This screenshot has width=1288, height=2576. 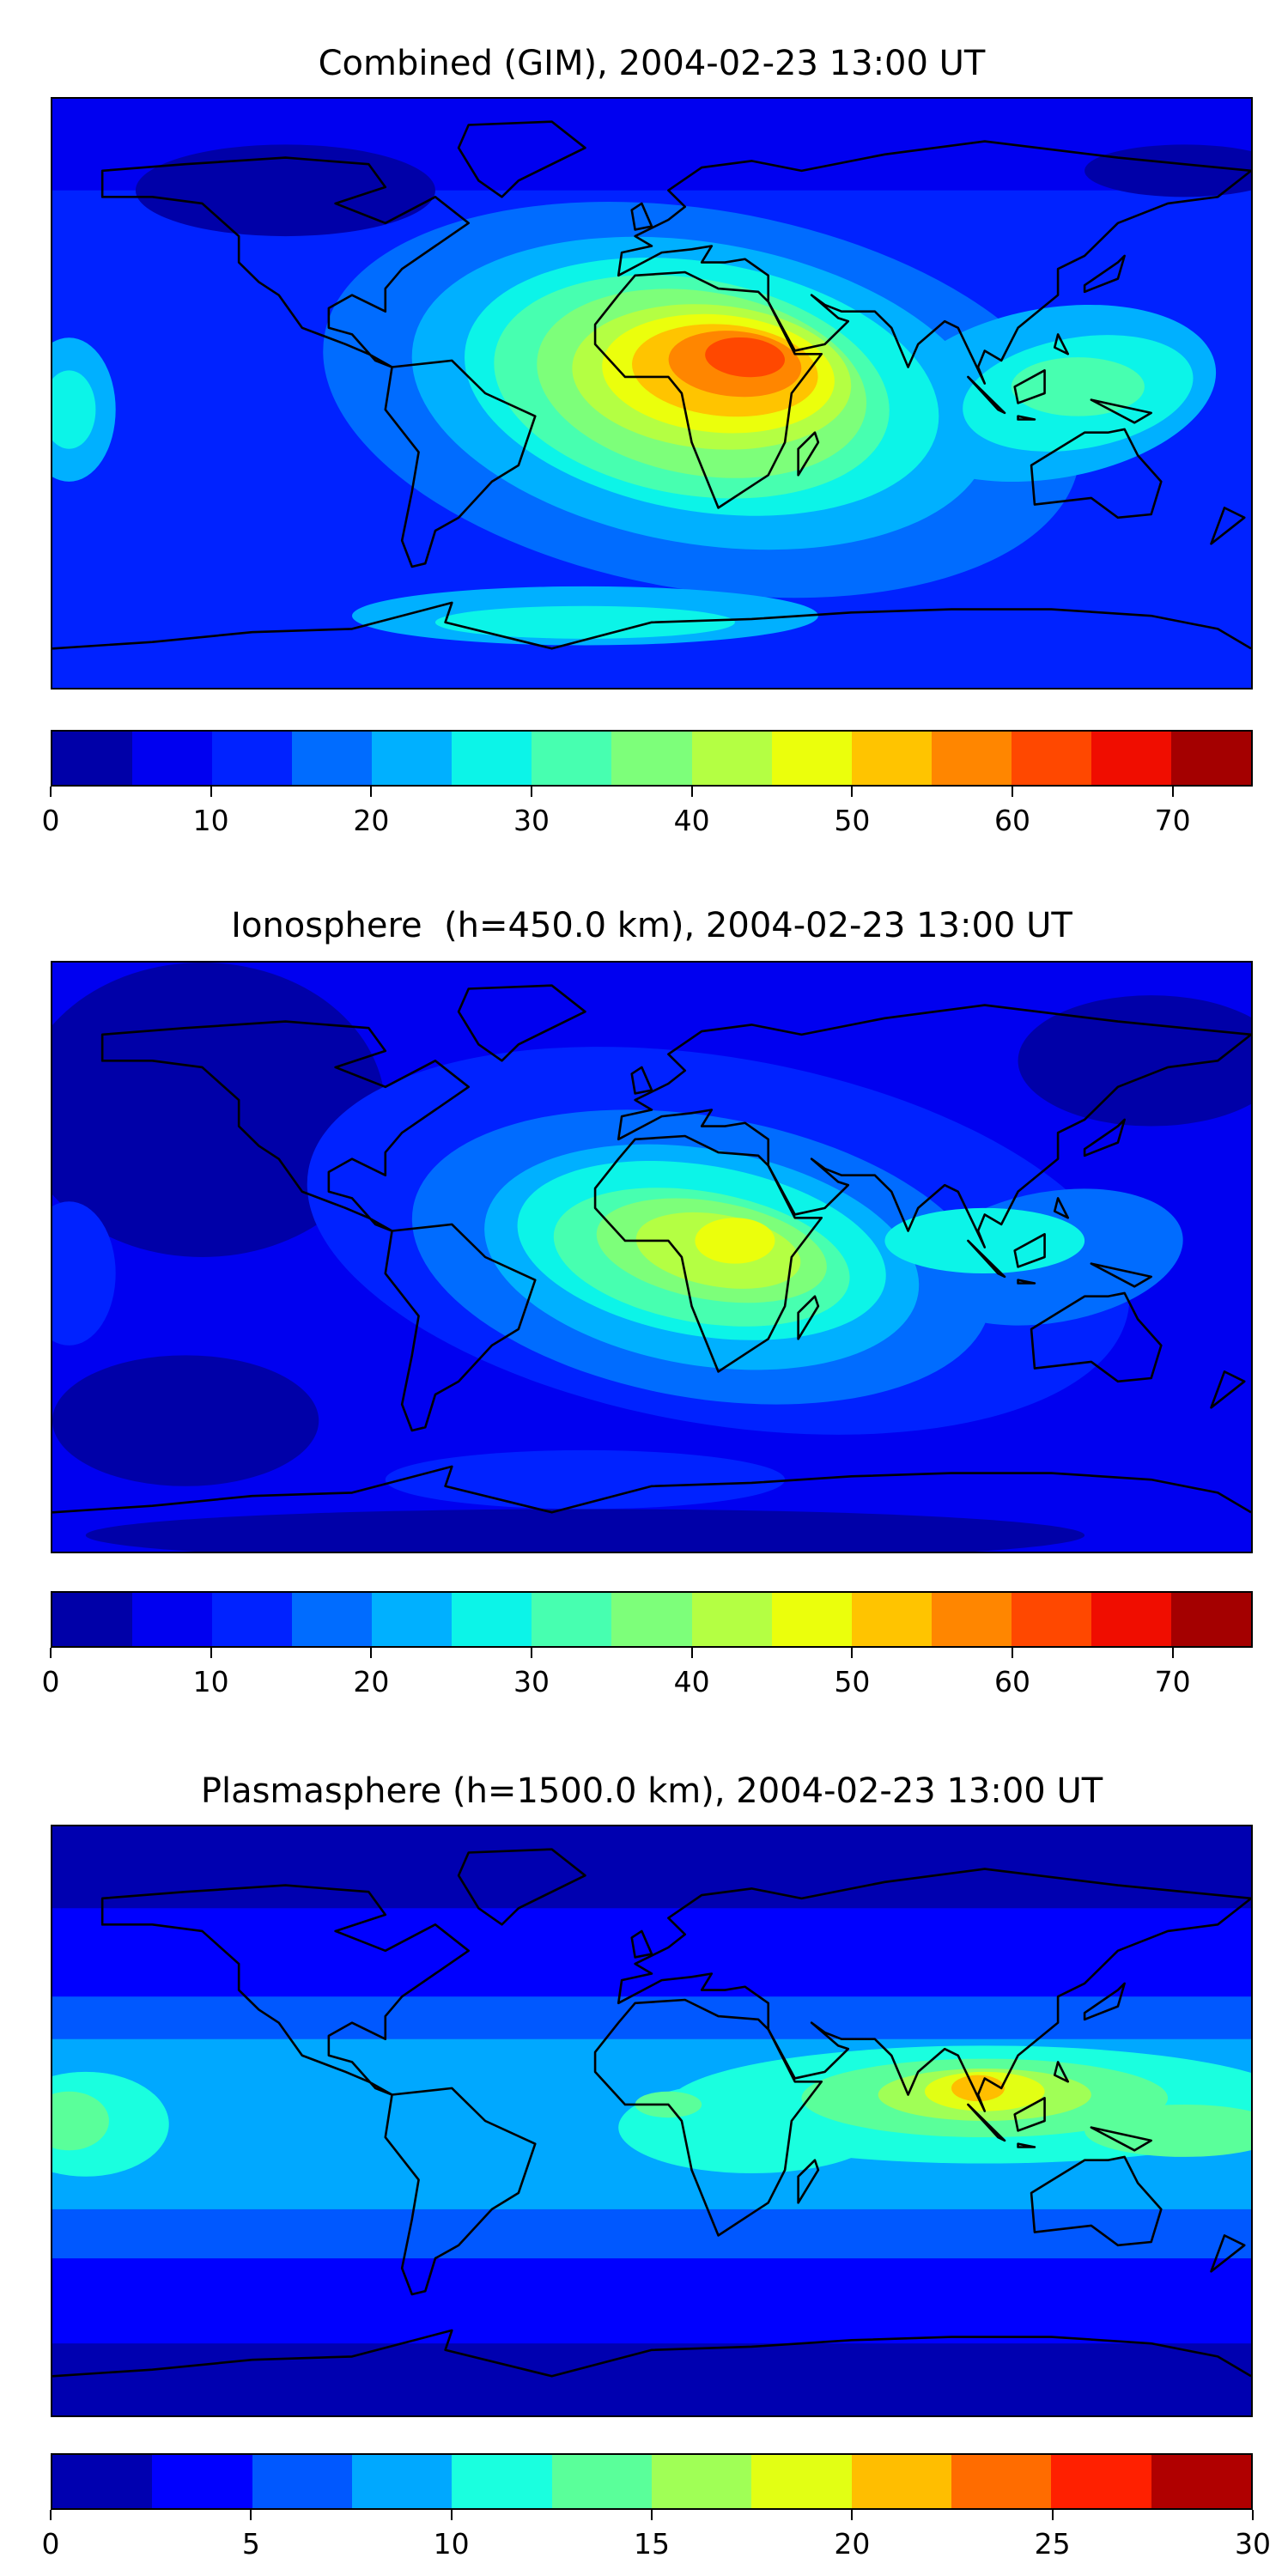 What do you see at coordinates (652, 2544) in the screenshot?
I see `colorbar-tick-label: 15` at bounding box center [652, 2544].